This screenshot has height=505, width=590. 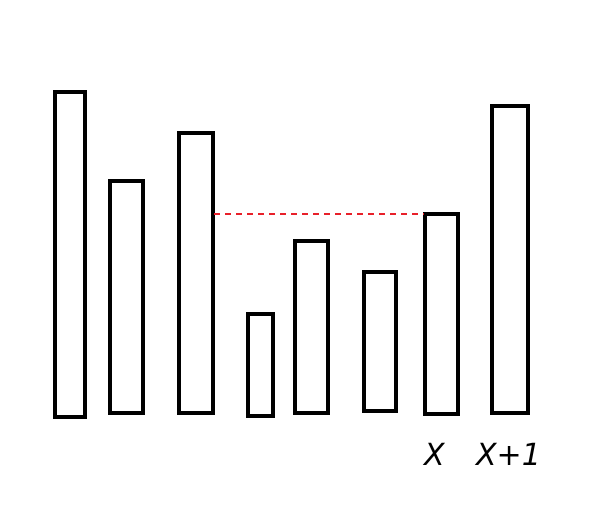 I want to click on label-x: X, so click(x=434, y=455).